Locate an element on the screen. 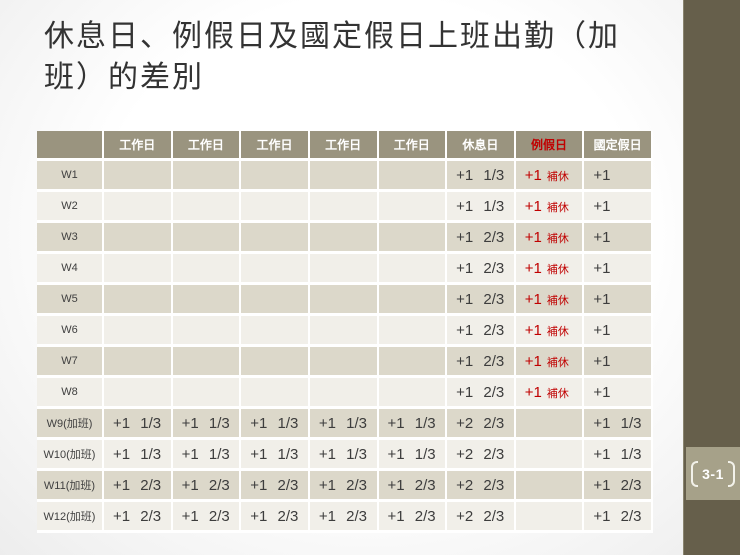 This screenshot has width=740, height=555. row-label-cell: W1 is located at coordinates (70, 176).